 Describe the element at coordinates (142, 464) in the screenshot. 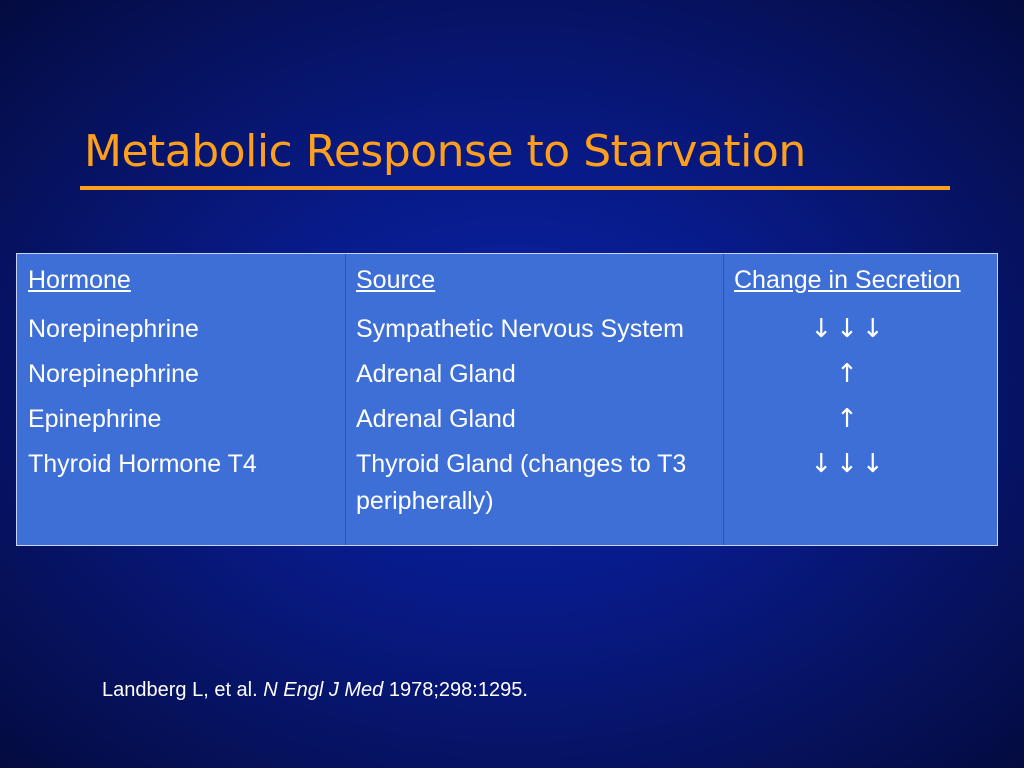

I see `cell-hormone-4: Thyroid Hormone T4` at that location.